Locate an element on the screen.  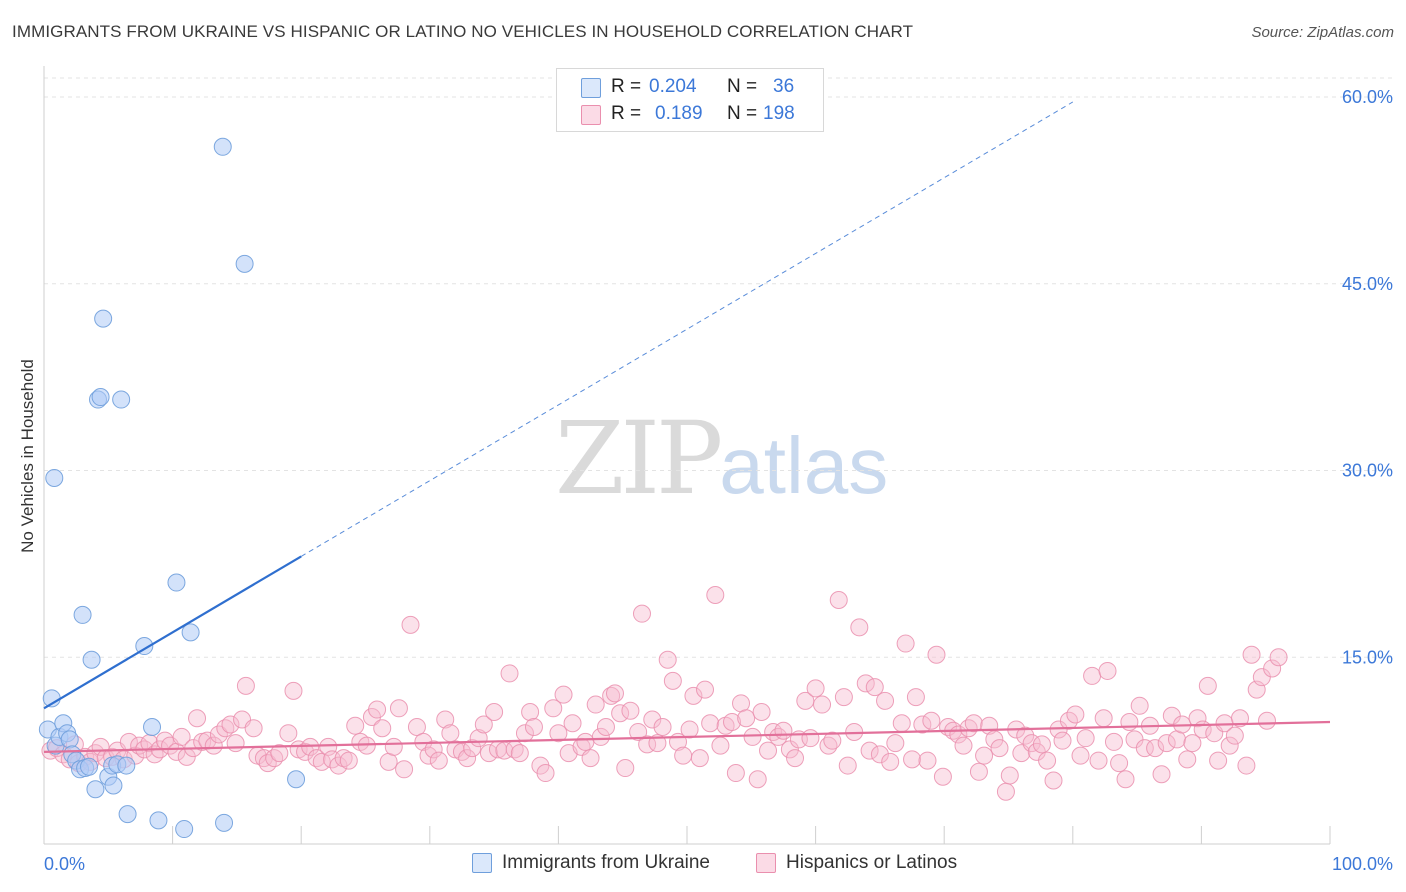
legend-r-value: 0.204 is located at coordinates (673, 86).